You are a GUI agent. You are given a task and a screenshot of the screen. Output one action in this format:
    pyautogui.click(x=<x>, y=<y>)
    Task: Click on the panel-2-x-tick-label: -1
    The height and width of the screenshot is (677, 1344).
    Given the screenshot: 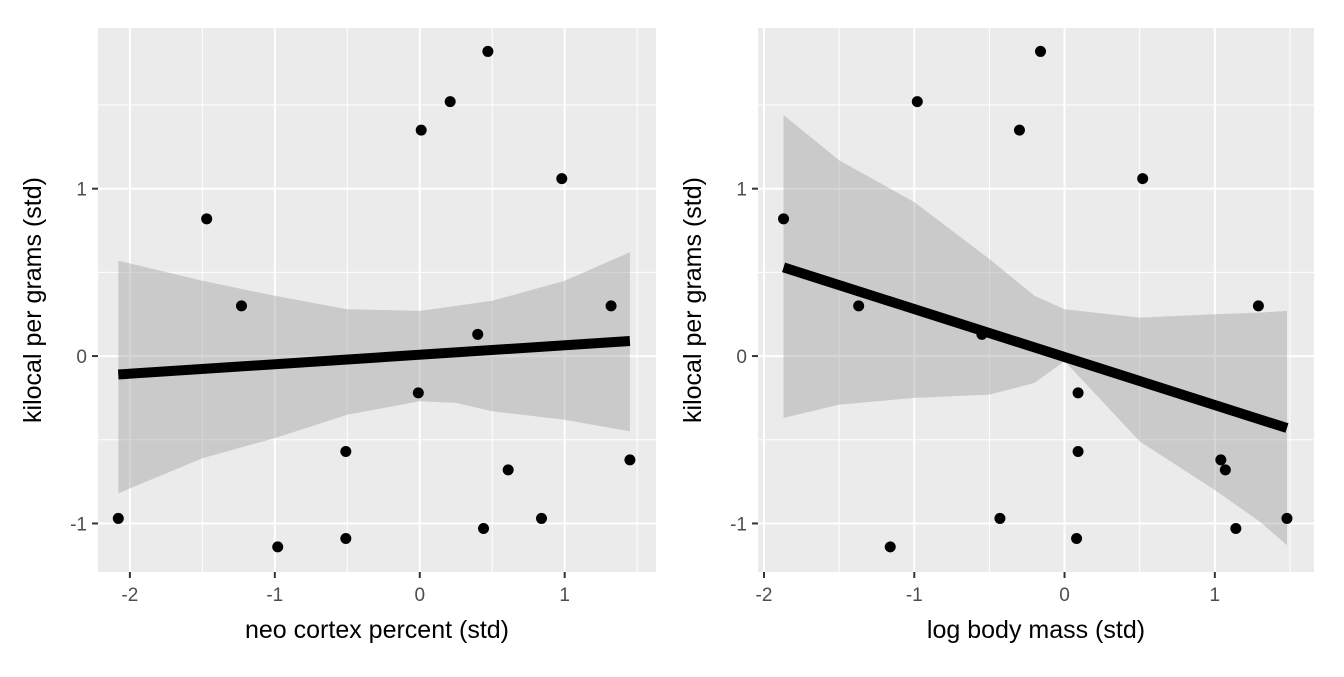 What is the action you would take?
    pyautogui.click(x=914, y=595)
    